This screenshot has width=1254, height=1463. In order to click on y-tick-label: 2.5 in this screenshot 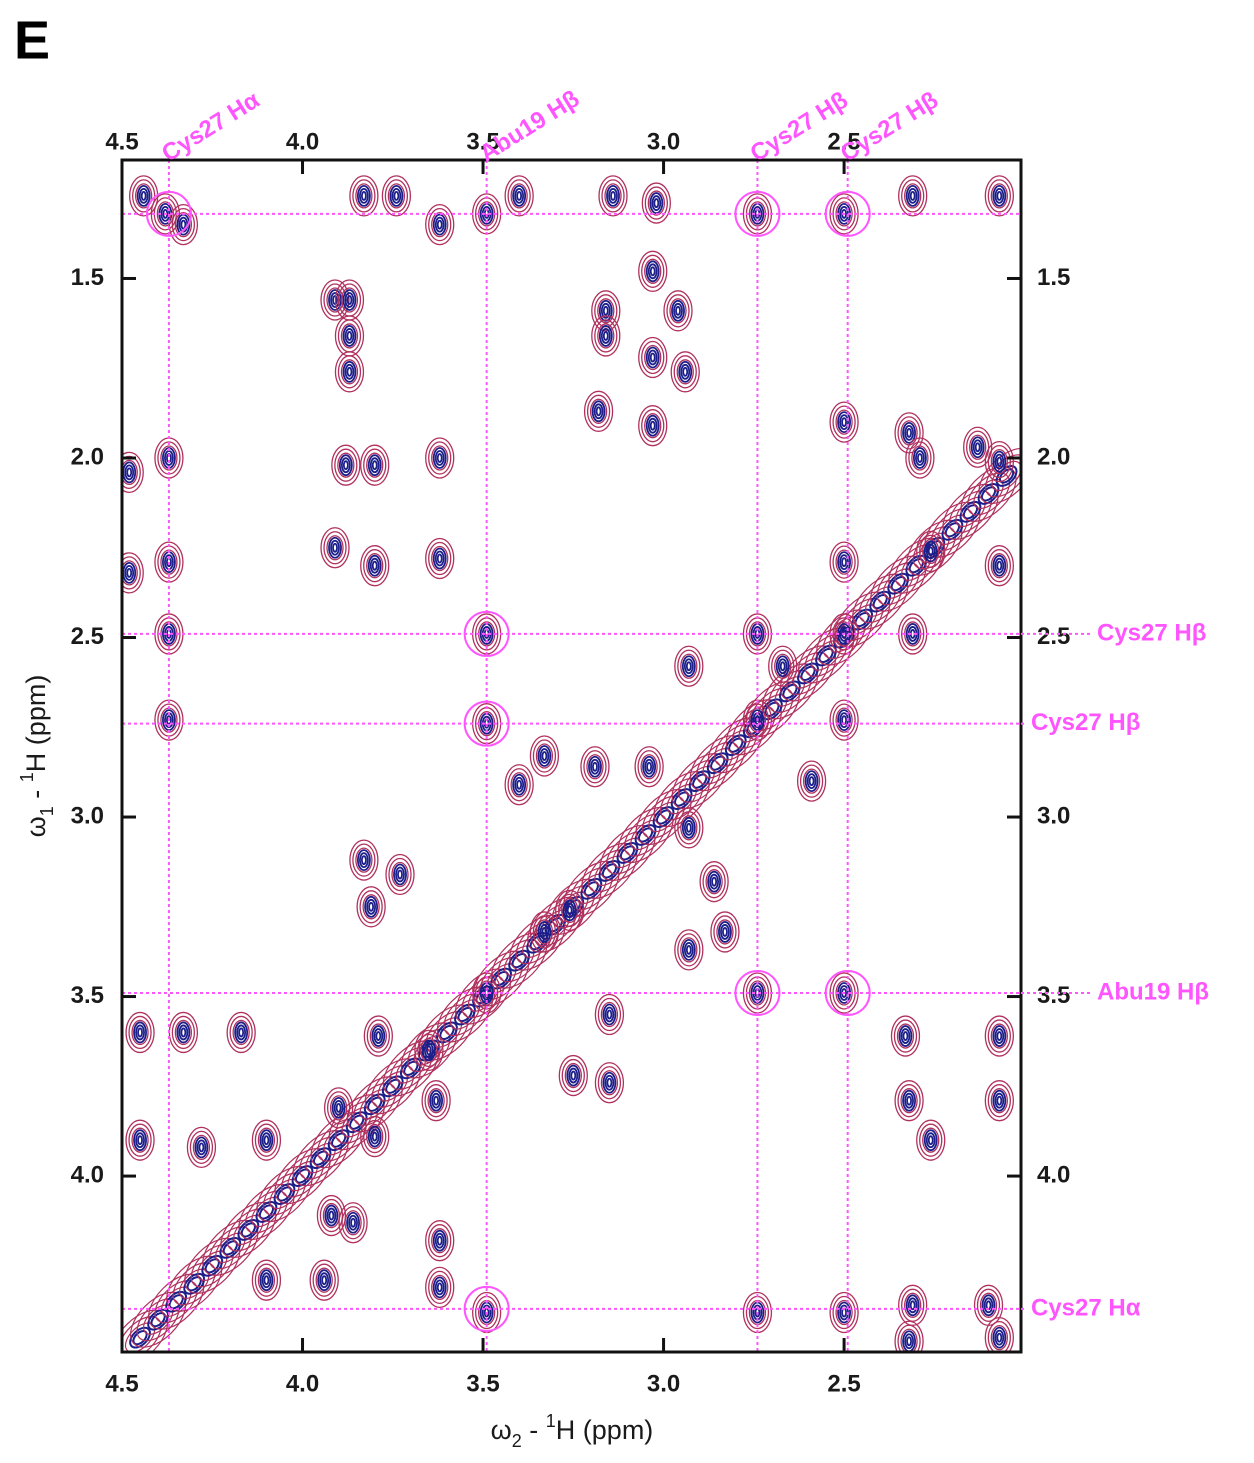, I will do `click(87, 636)`.